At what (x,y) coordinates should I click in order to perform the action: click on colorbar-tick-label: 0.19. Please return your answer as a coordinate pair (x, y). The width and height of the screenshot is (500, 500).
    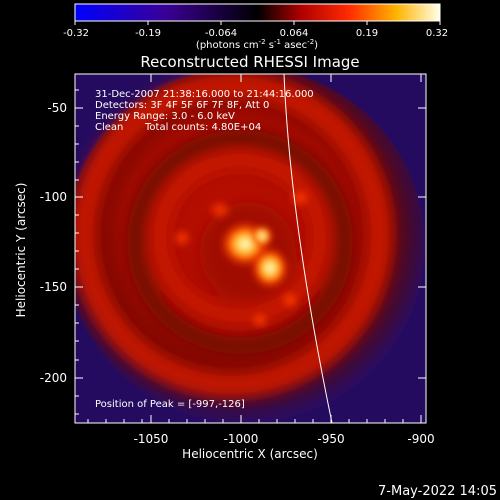
    Looking at the image, I should click on (367, 33).